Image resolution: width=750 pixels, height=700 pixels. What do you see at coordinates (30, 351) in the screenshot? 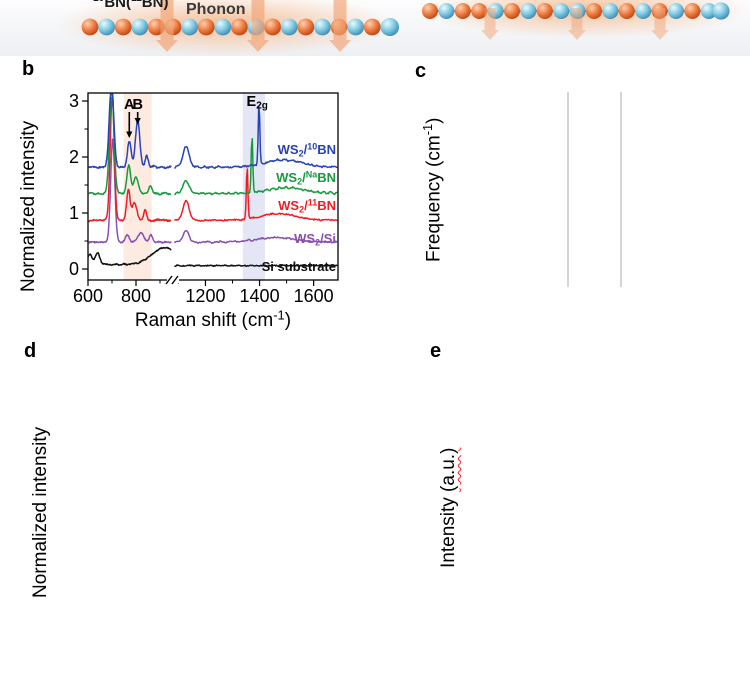
I see `panel-d-letter: d` at bounding box center [30, 351].